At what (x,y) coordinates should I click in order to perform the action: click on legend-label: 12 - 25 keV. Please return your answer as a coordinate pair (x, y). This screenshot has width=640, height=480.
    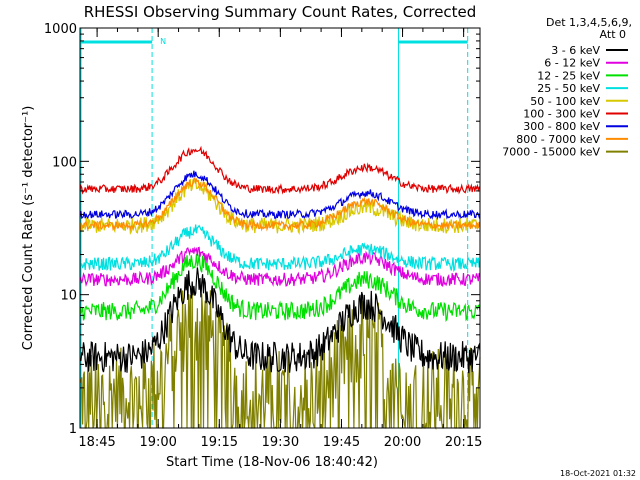
    Looking at the image, I should click on (568, 75).